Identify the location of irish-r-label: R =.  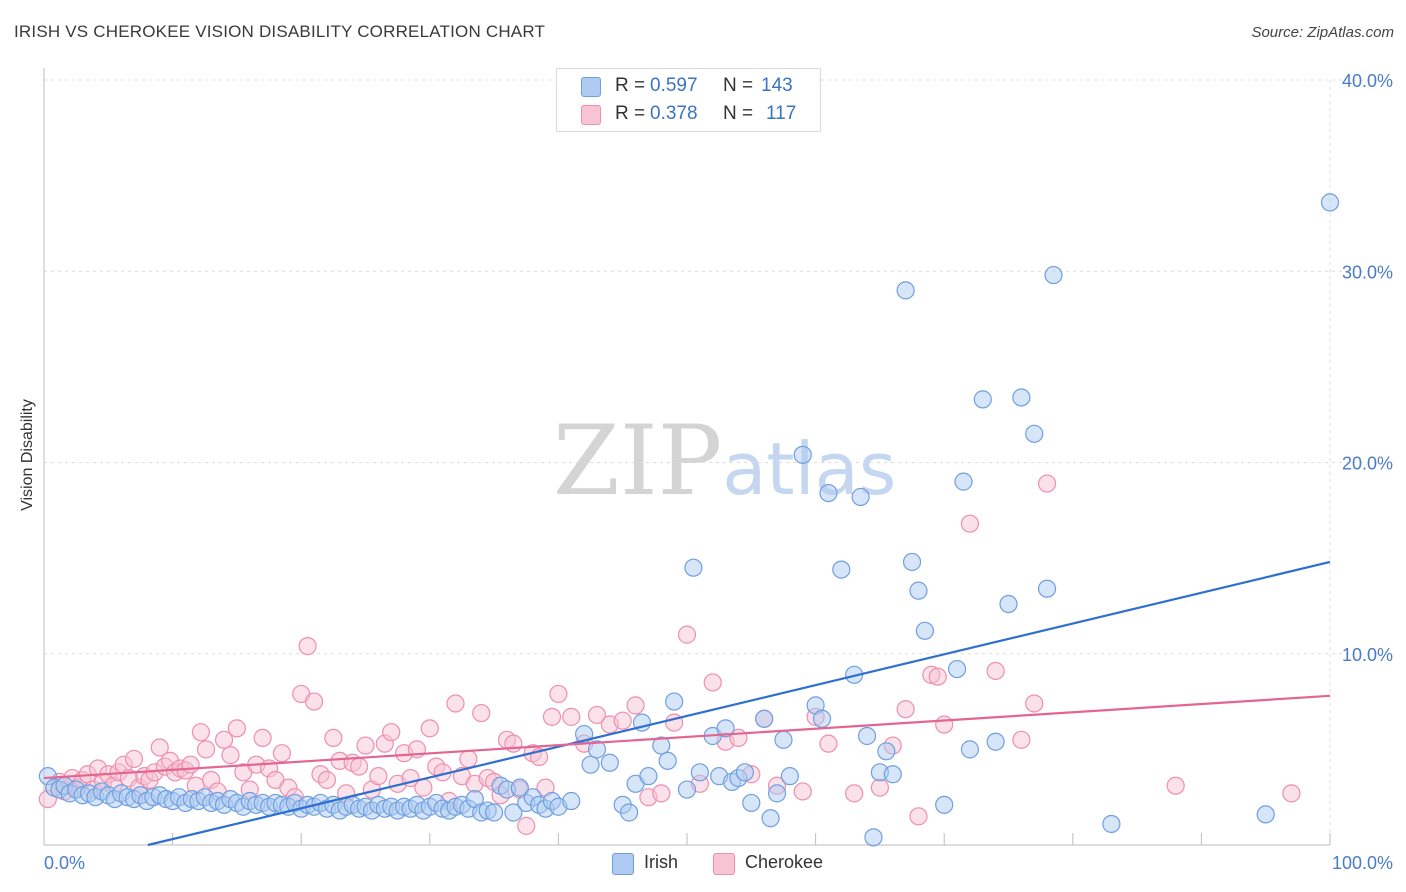
(630, 85).